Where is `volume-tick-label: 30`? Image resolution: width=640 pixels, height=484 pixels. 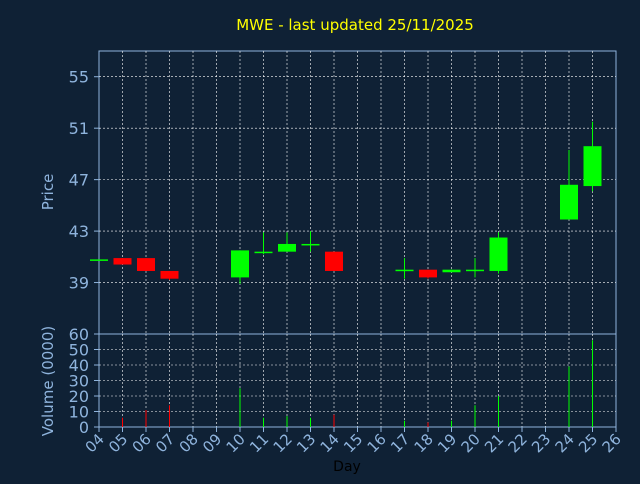 volume-tick-label: 30 is located at coordinates (79, 381).